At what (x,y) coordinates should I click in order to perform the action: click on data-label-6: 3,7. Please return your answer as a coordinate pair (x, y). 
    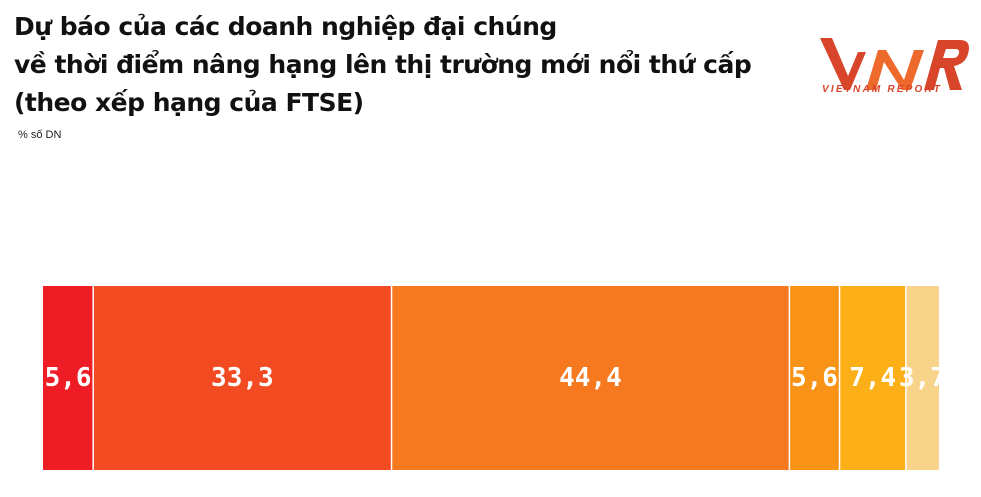
    Looking at the image, I should click on (922, 378).